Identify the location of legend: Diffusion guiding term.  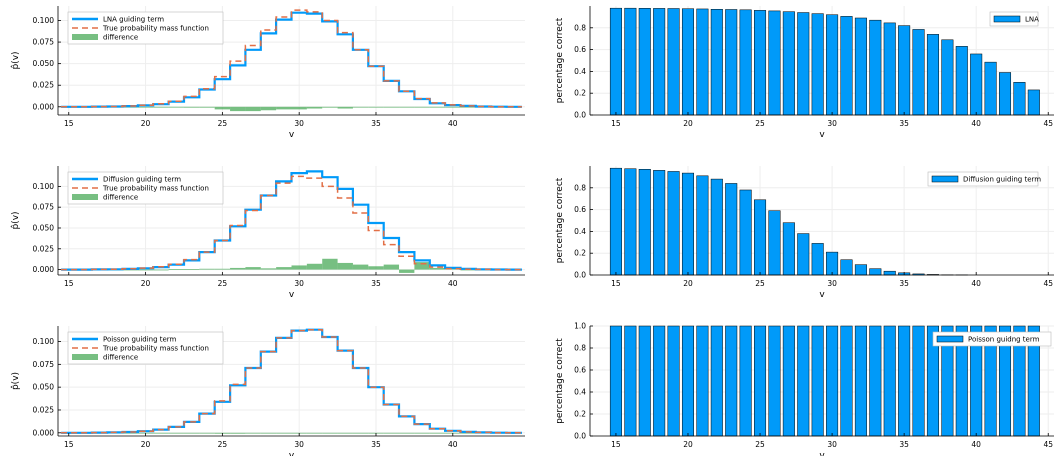
(984, 179).